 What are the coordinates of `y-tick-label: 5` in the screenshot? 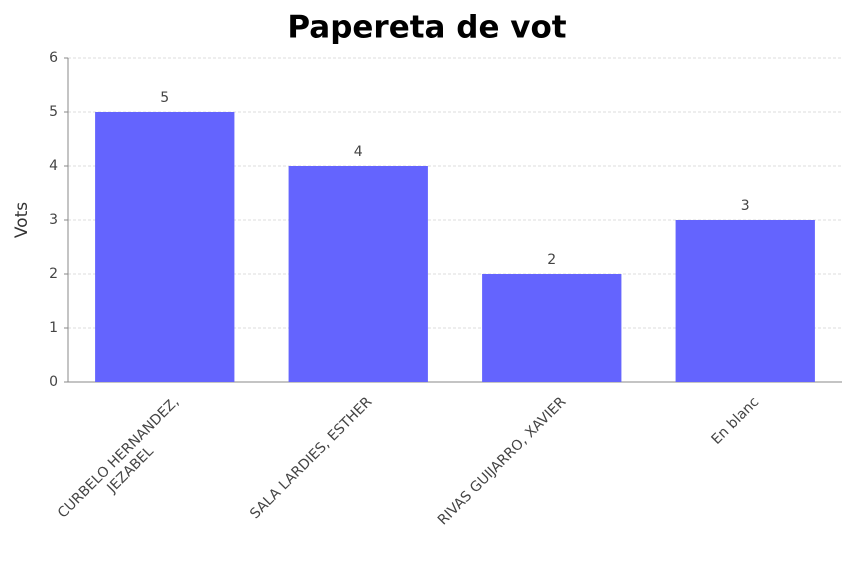 It's located at (53, 112).